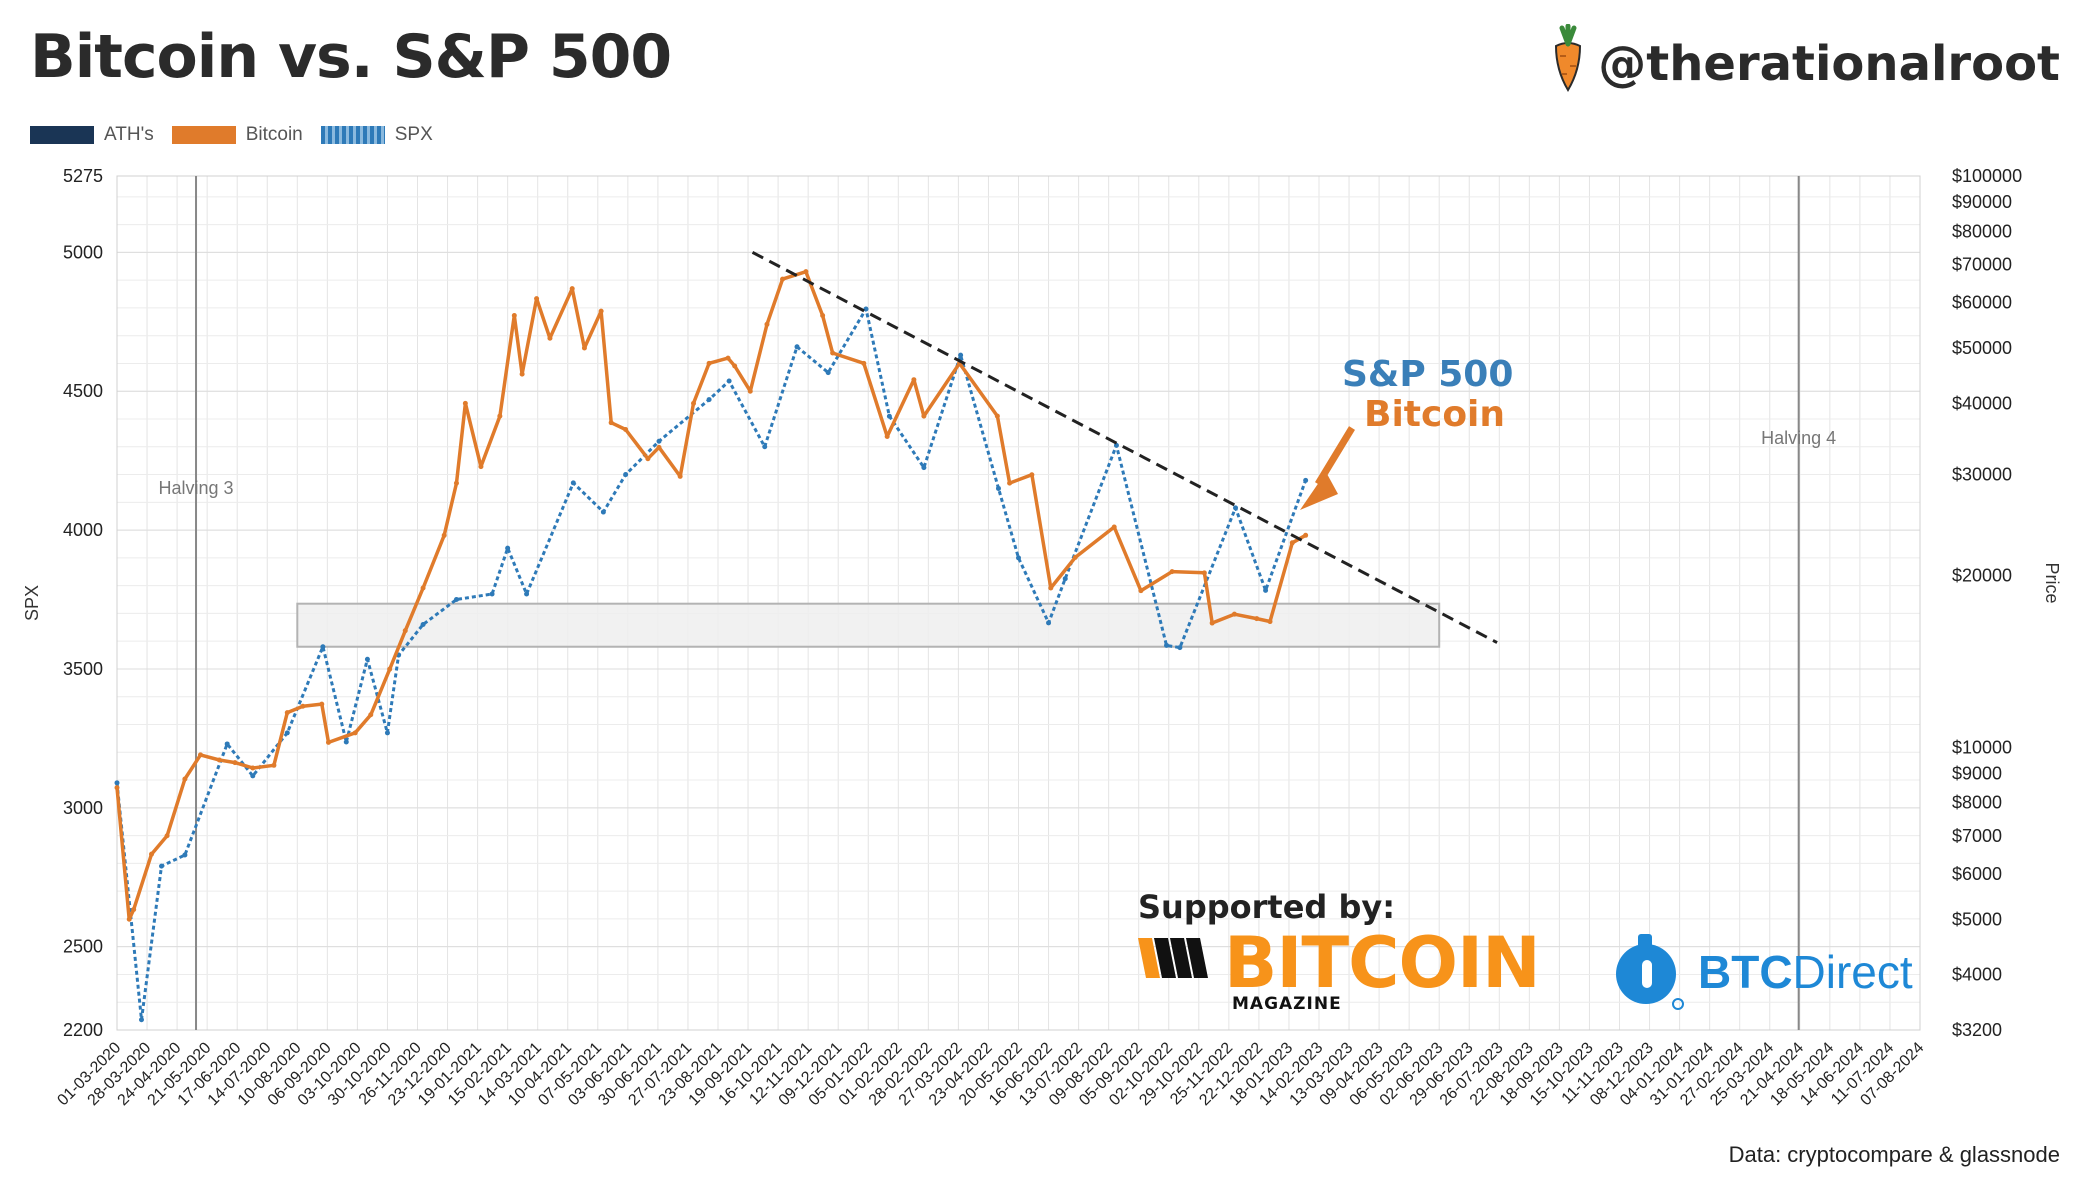 This screenshot has height=1180, width=2080. I want to click on legend-item-ath: ATH's, so click(92, 135).